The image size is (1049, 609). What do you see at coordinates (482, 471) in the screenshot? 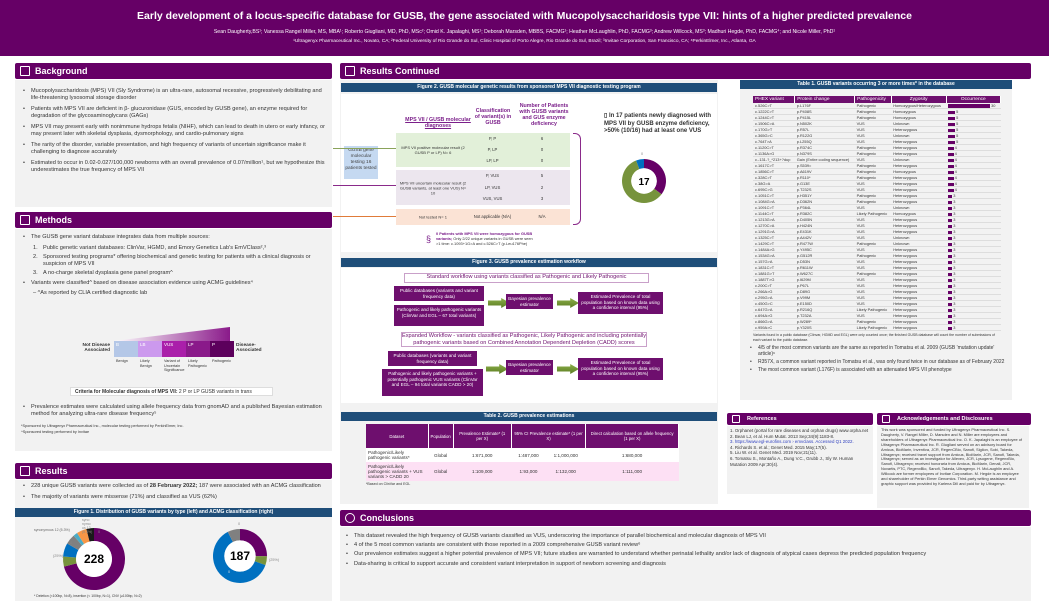
I see `cell: 1:109,000` at bounding box center [482, 471].